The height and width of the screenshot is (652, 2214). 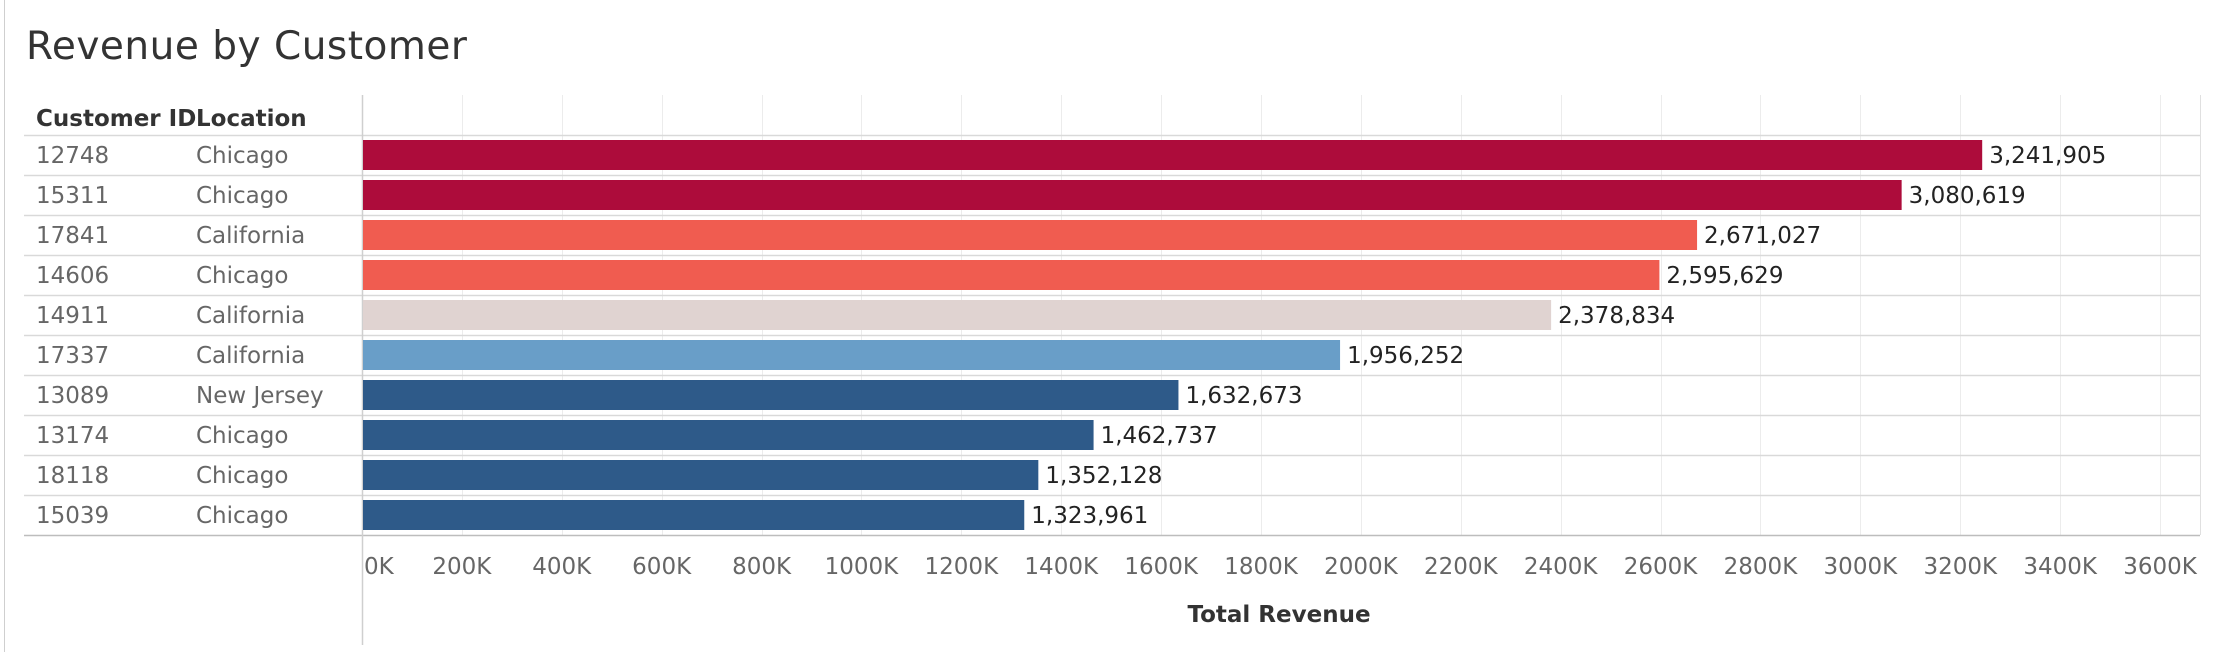 What do you see at coordinates (1967, 196) in the screenshot?
I see `bar-value-label: 3,080,619` at bounding box center [1967, 196].